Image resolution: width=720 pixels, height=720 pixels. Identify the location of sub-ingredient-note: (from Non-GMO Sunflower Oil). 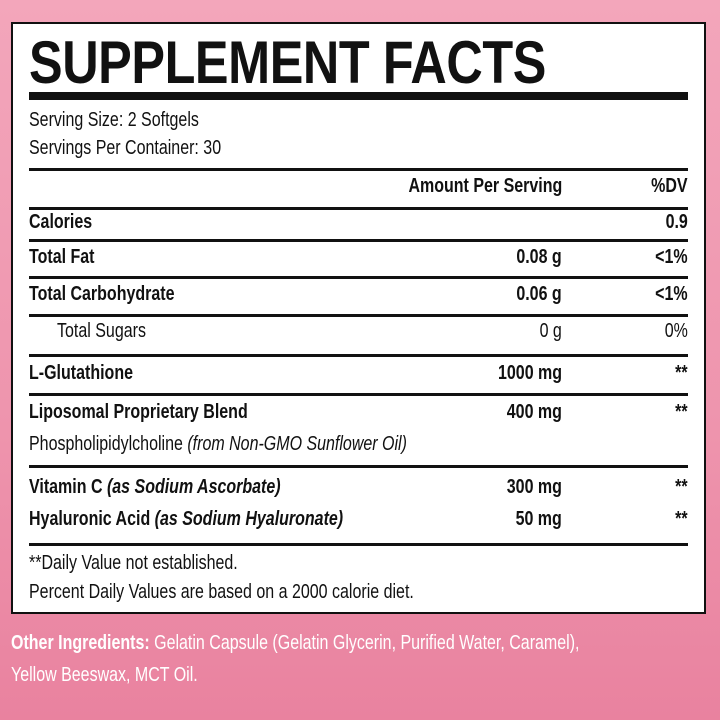
(297, 444).